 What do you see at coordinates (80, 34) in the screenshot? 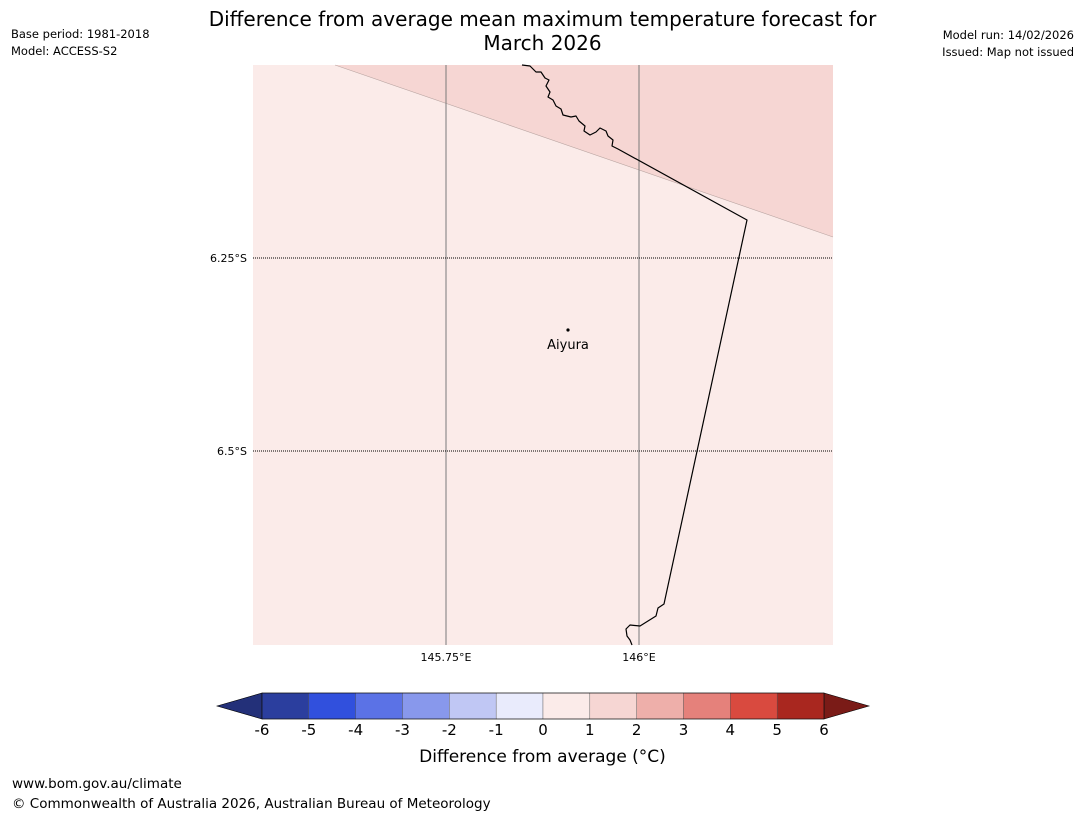
I see `base-period-text: Base period: 1981-2018` at bounding box center [80, 34].